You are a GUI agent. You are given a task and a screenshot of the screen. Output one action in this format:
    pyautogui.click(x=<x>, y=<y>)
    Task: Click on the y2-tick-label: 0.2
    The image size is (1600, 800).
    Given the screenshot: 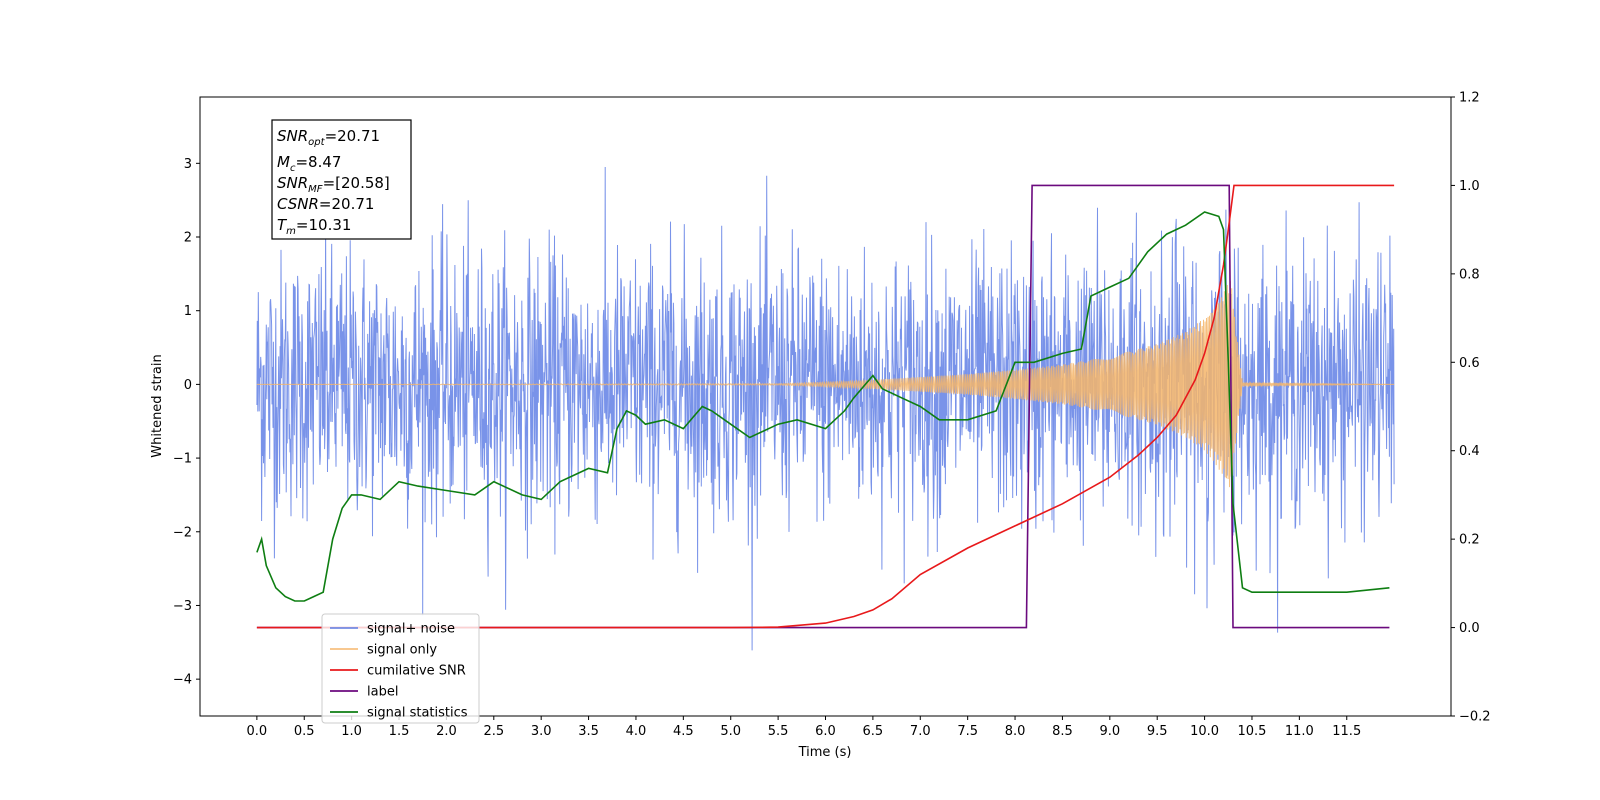 What is the action you would take?
    pyautogui.click(x=1469, y=540)
    